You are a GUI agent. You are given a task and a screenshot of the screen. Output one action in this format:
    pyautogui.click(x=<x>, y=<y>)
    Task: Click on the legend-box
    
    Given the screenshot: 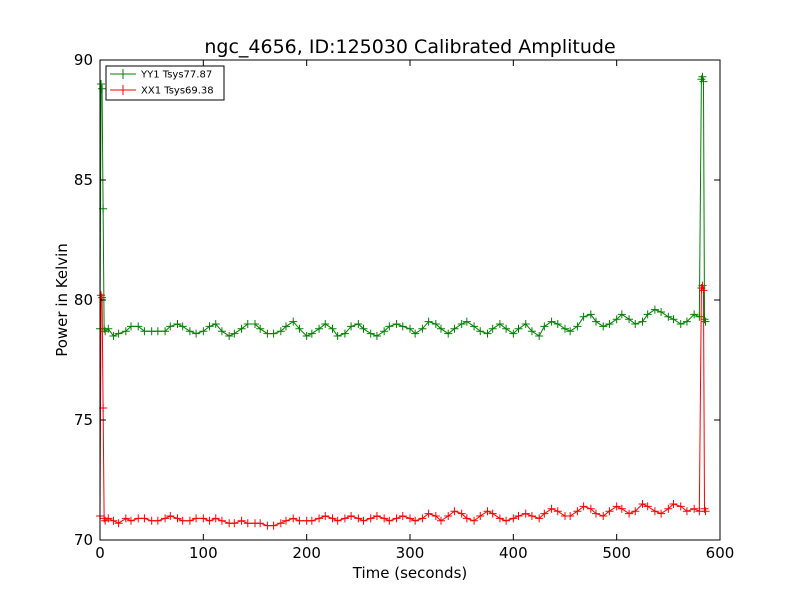 What is the action you would take?
    pyautogui.click(x=165, y=83)
    